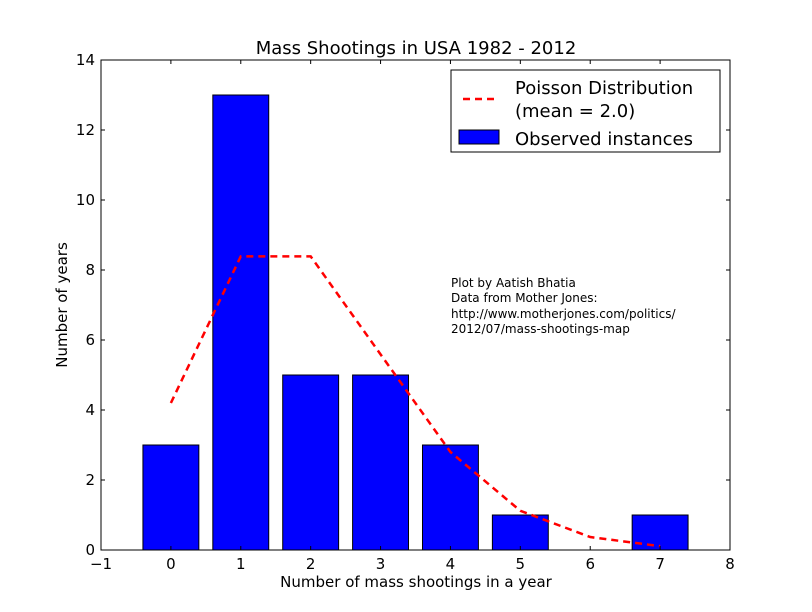 This screenshot has height=612, width=812. Describe the element at coordinates (90, 480) in the screenshot. I see `y-tick-label: 2` at that location.